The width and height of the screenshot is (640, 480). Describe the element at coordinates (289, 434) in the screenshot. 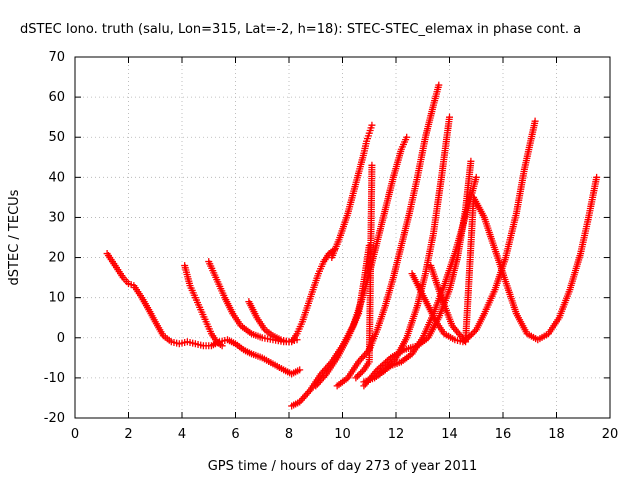

I see `x-tick-label: 8` at that location.